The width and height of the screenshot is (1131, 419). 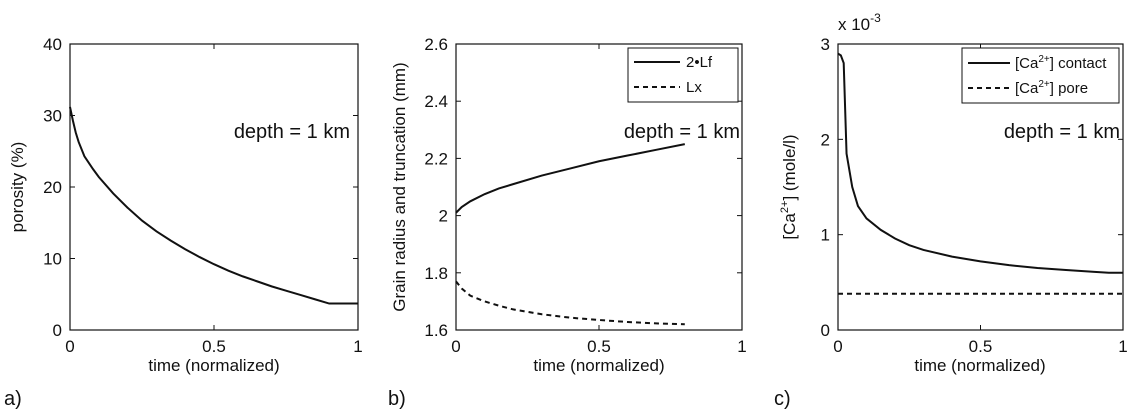 What do you see at coordinates (52, 116) in the screenshot?
I see `y-tick-label: 30` at bounding box center [52, 116].